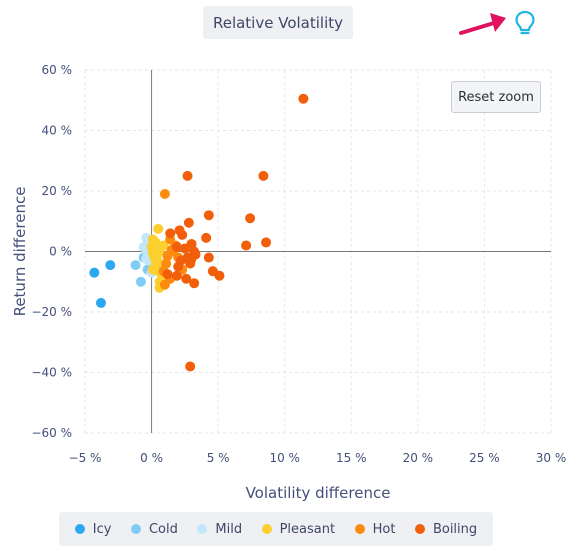 The width and height of the screenshot is (566, 558). I want to click on x-tick-label: −5 %, so click(85, 458).